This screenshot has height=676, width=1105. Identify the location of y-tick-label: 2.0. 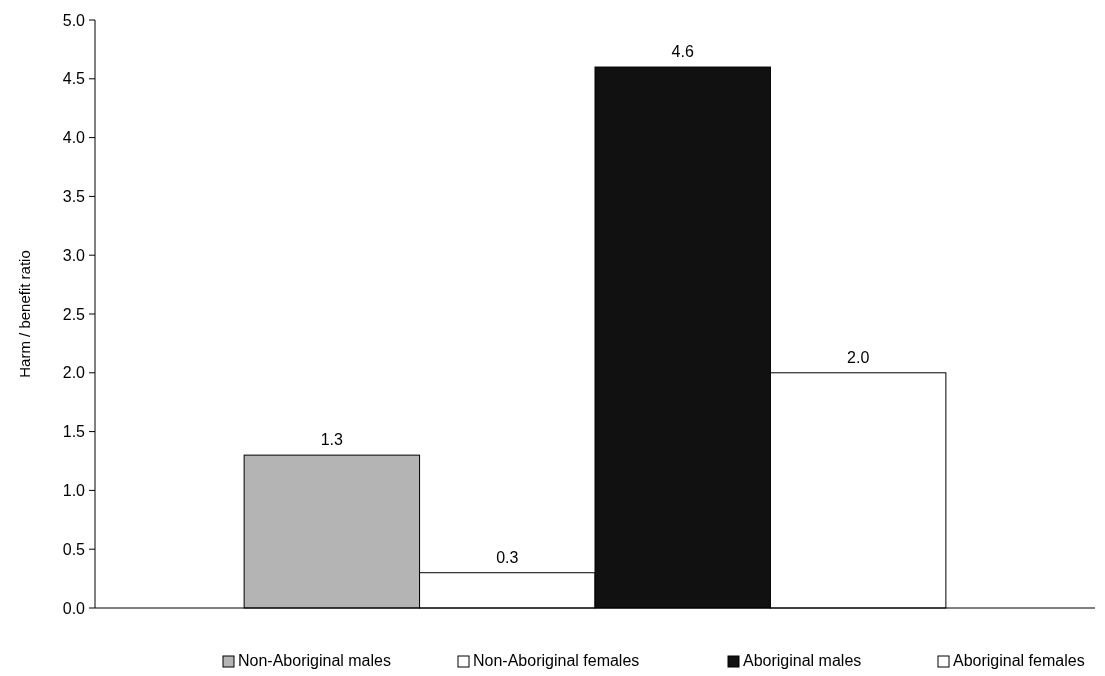
(74, 373).